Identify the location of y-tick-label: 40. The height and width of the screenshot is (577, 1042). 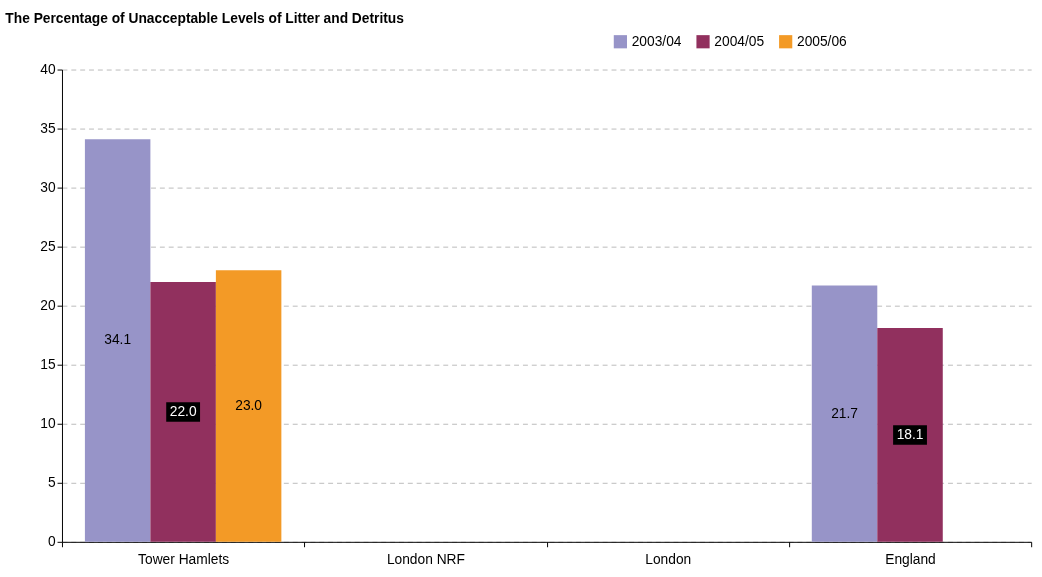
(48, 69).